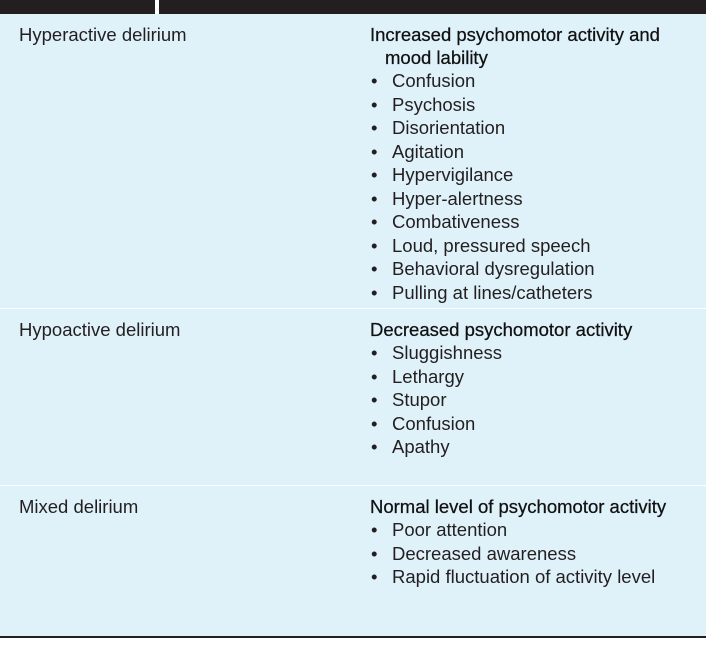 This screenshot has height=658, width=706. What do you see at coordinates (535, 199) in the screenshot?
I see `symptom-item: • Hyper-alertness` at bounding box center [535, 199].